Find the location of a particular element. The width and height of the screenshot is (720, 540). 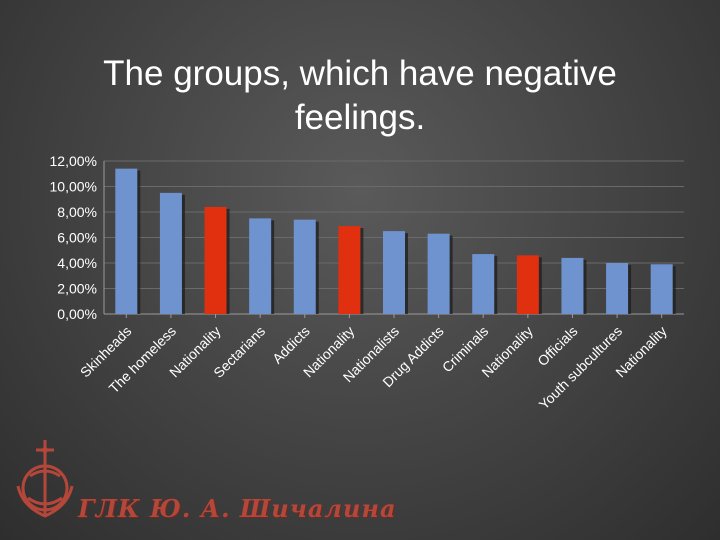

title-line-1: The groups, which have negative is located at coordinates (360, 73).